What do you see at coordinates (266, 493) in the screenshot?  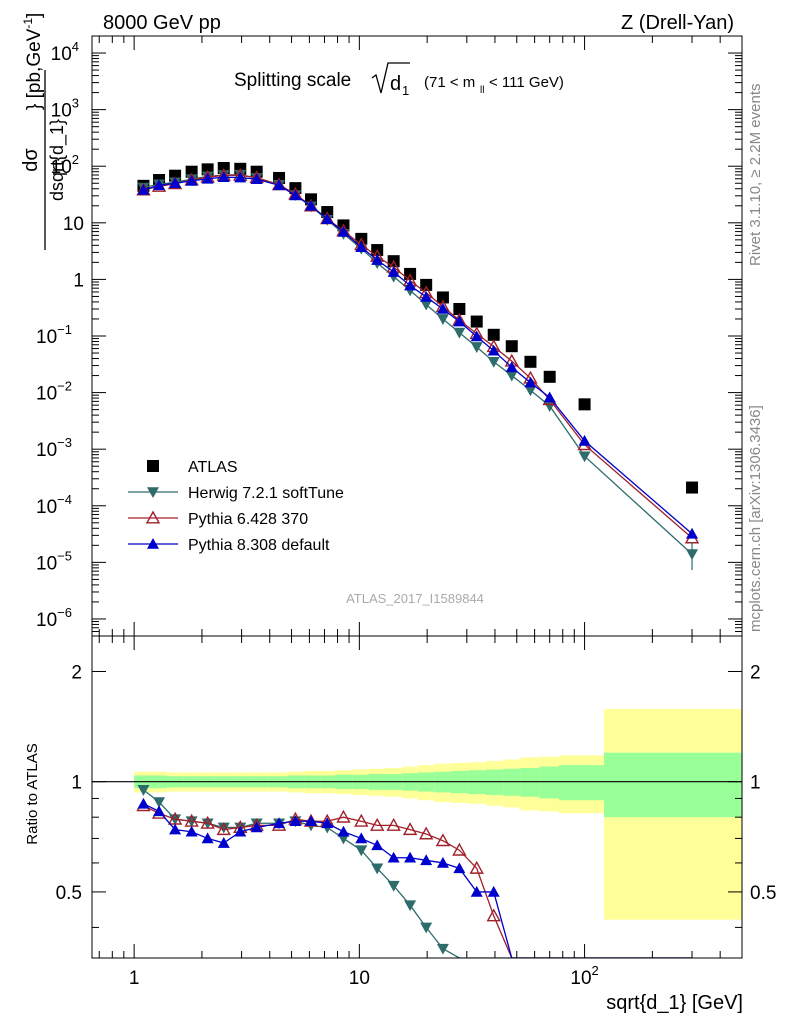 I see `legend-label-herwig: Herwig 7.2.1 softTune` at bounding box center [266, 493].